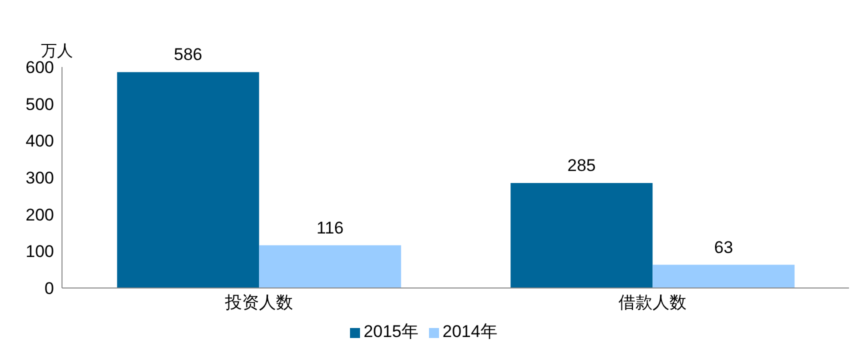 Image resolution: width=865 pixels, height=343 pixels. What do you see at coordinates (188, 54) in the screenshot?
I see `data-label: 586` at bounding box center [188, 54].